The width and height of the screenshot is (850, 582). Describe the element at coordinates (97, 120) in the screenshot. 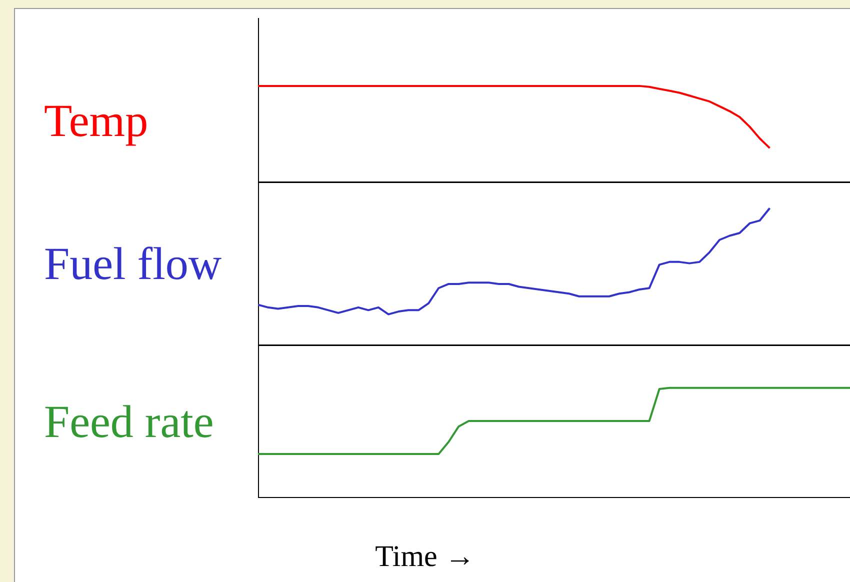

I see `y-axis-title: Temp` at that location.